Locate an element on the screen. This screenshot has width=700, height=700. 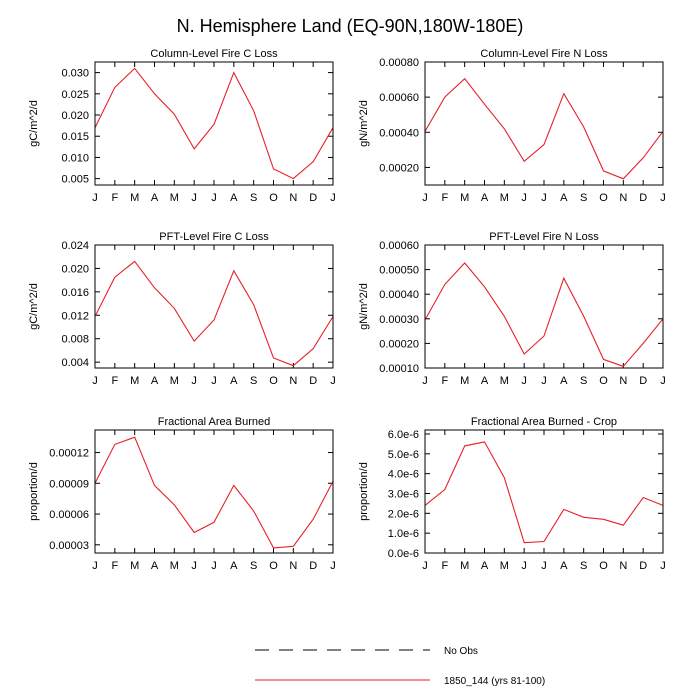
y-axis-label: gC/m^2/d is located at coordinates (34, 123).